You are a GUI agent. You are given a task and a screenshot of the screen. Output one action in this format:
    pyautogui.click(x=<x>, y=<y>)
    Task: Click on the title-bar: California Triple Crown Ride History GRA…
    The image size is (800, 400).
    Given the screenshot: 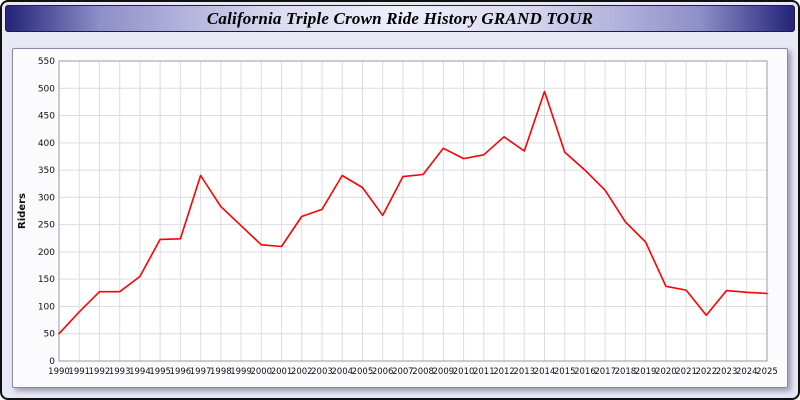 What is the action you would take?
    pyautogui.click(x=400, y=18)
    